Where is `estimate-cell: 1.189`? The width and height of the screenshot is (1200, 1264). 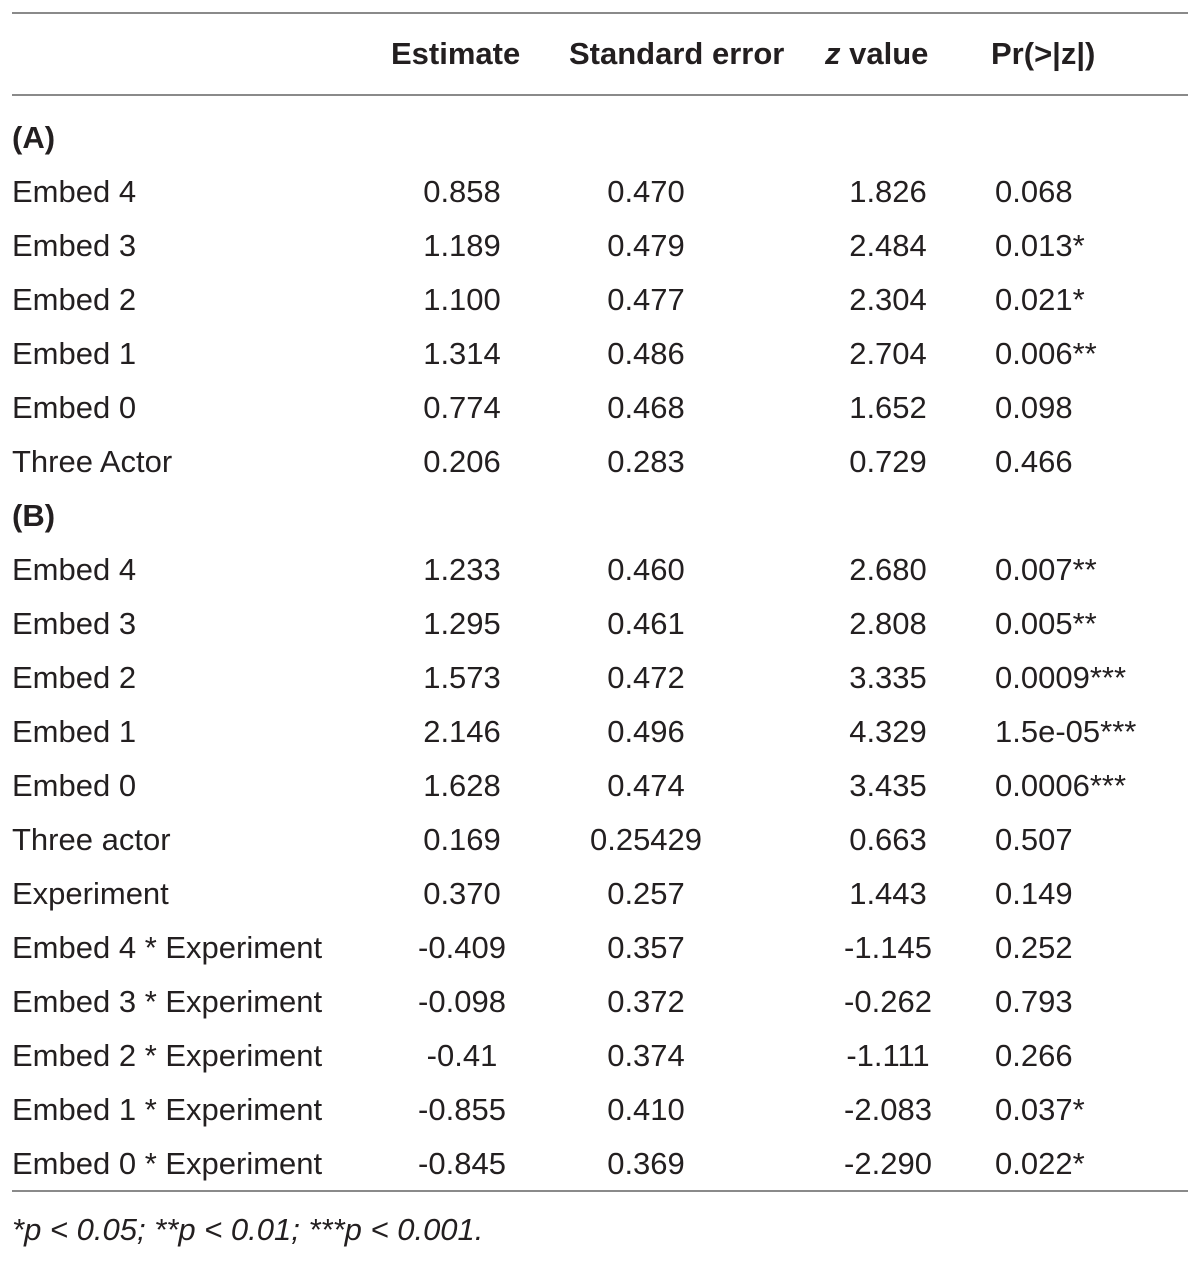 estimate-cell: 1.189 is located at coordinates (462, 245).